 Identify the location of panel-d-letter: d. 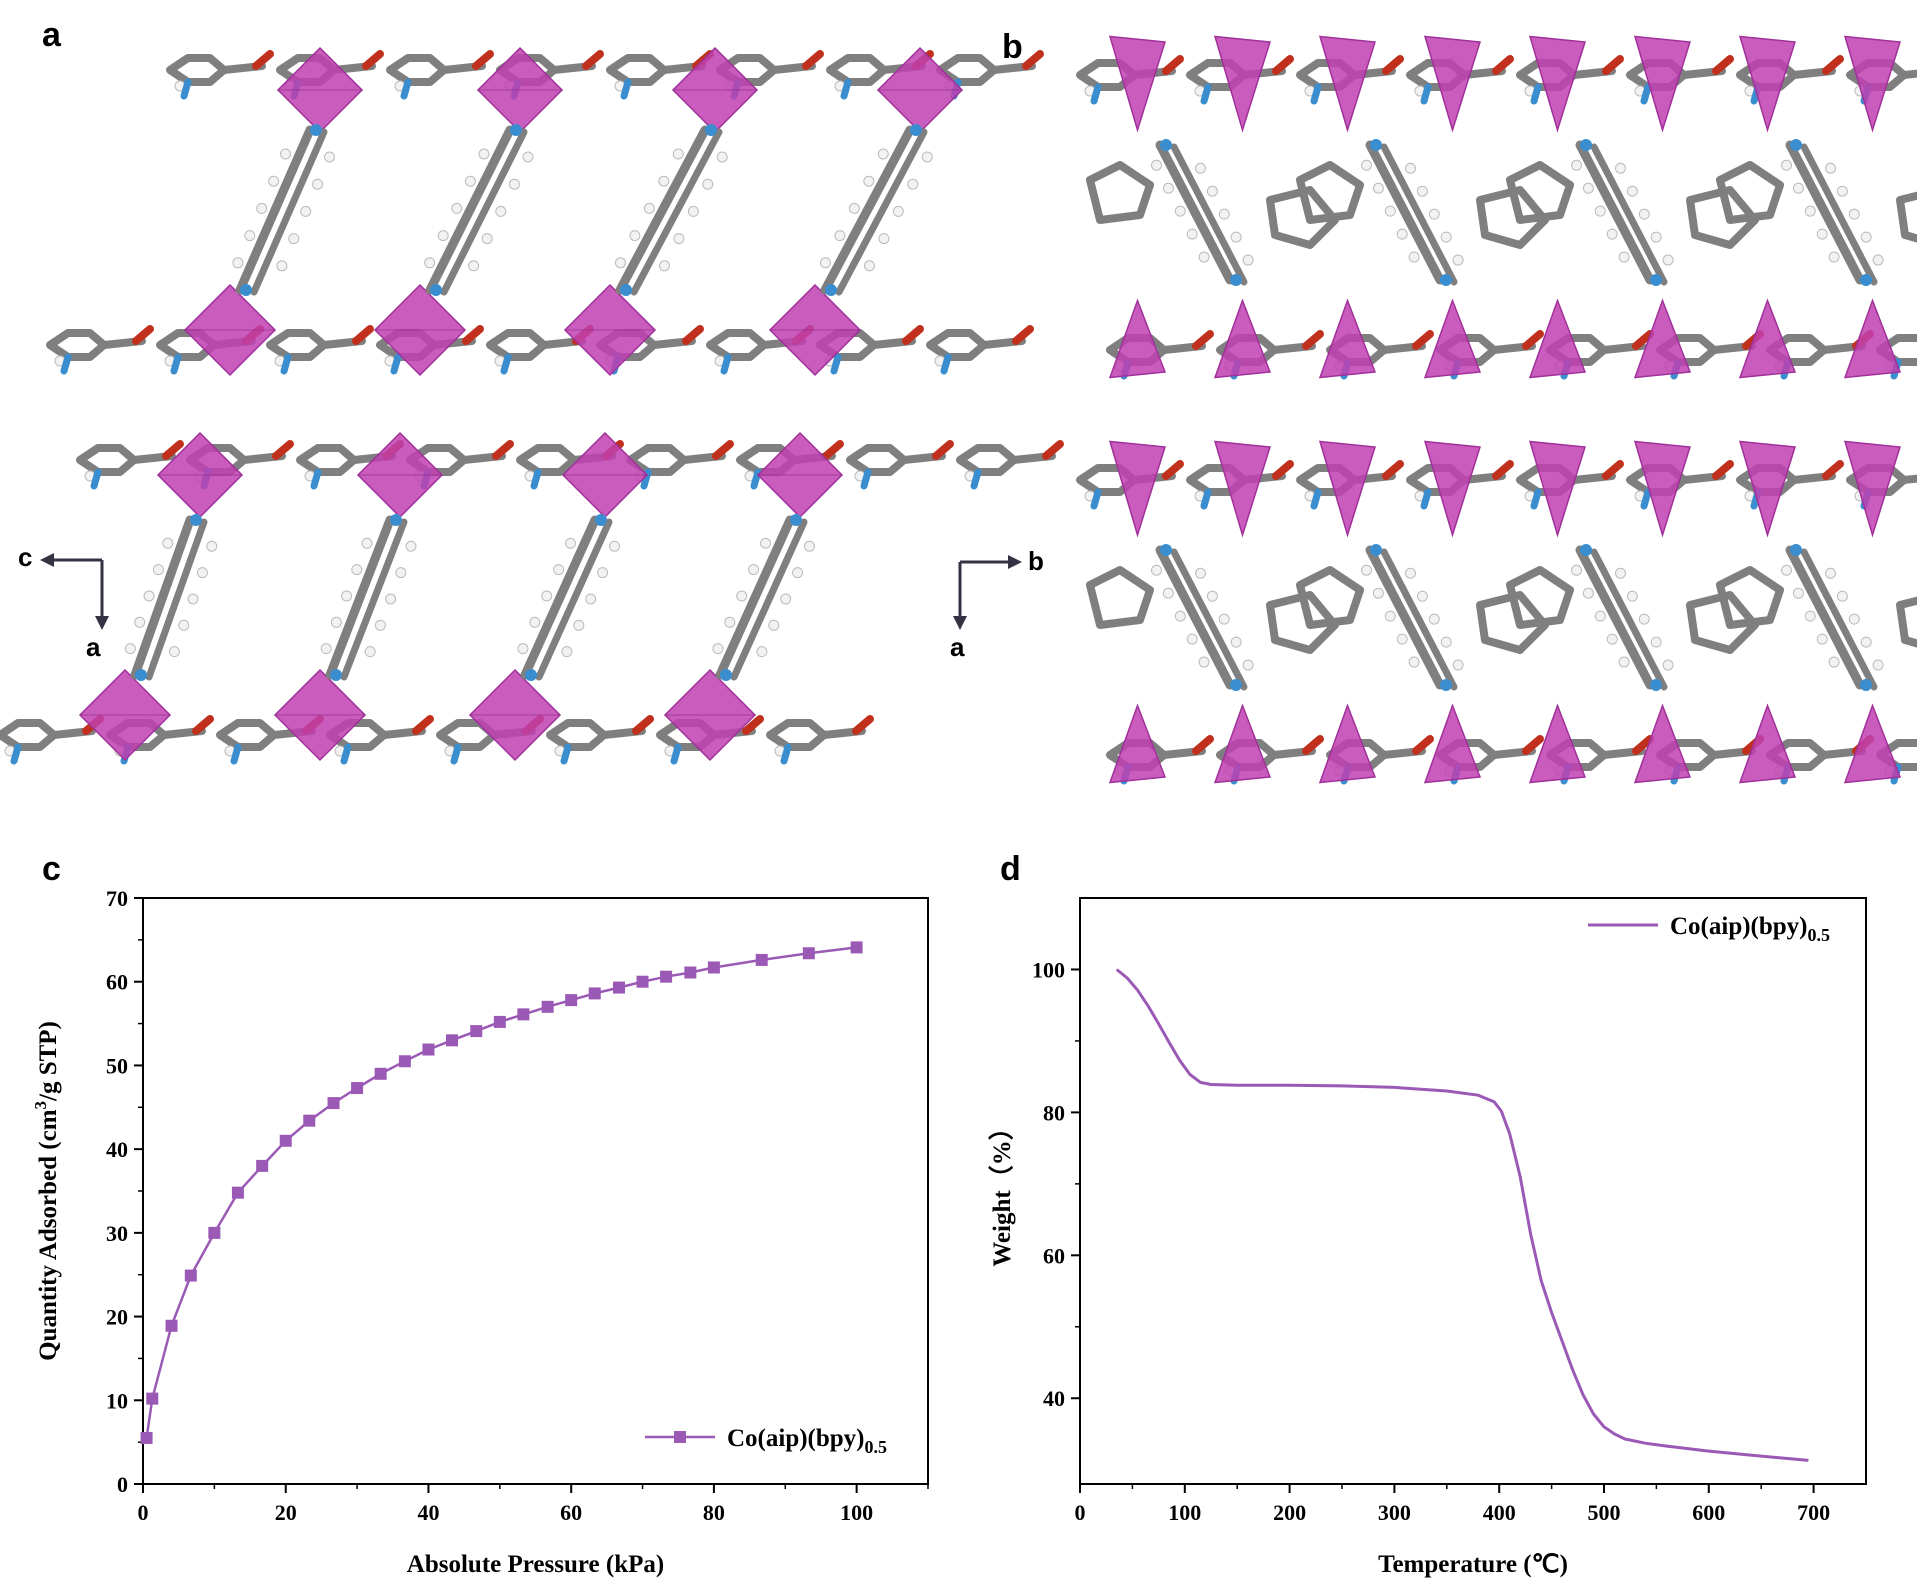
(1010, 869).